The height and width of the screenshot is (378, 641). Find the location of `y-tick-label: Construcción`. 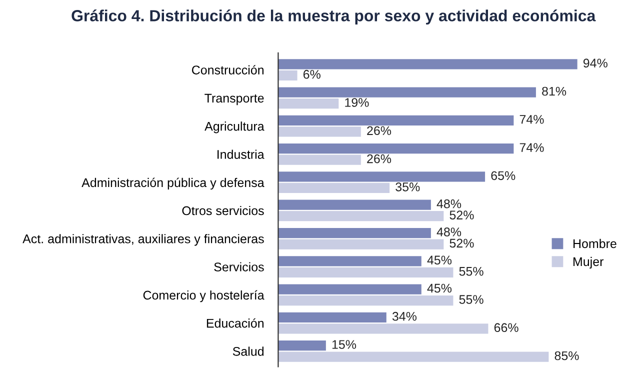

y-tick-label: Construcción is located at coordinates (228, 69).